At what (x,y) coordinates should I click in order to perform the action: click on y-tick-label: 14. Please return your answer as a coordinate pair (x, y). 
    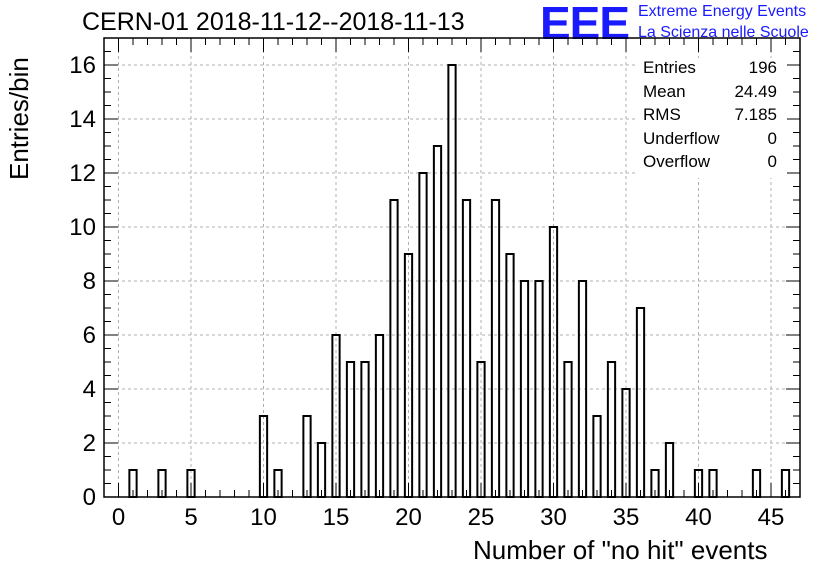
    Looking at the image, I should click on (82, 119).